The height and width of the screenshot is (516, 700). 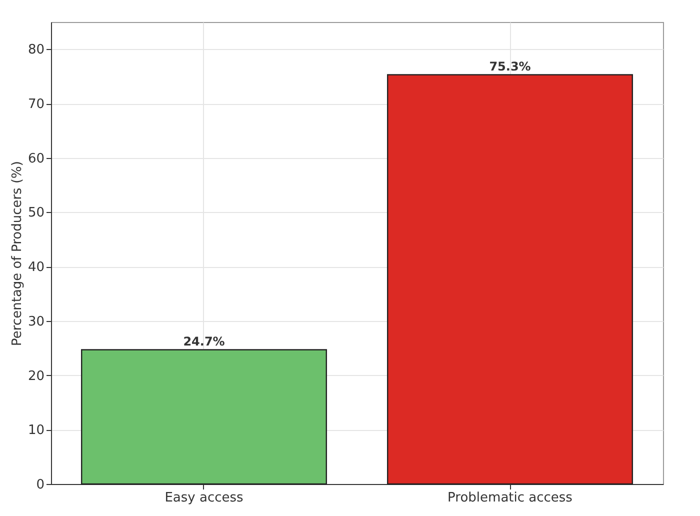 What do you see at coordinates (36, 213) in the screenshot?
I see `y-tick-label: 50` at bounding box center [36, 213].